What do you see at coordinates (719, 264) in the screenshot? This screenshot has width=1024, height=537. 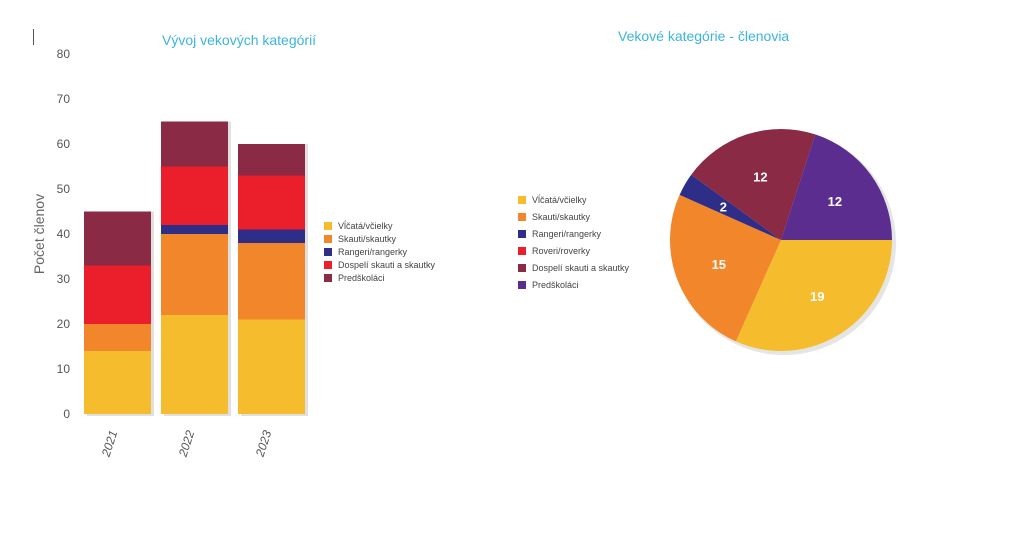 I see `pie-slice-label: 15` at bounding box center [719, 264].